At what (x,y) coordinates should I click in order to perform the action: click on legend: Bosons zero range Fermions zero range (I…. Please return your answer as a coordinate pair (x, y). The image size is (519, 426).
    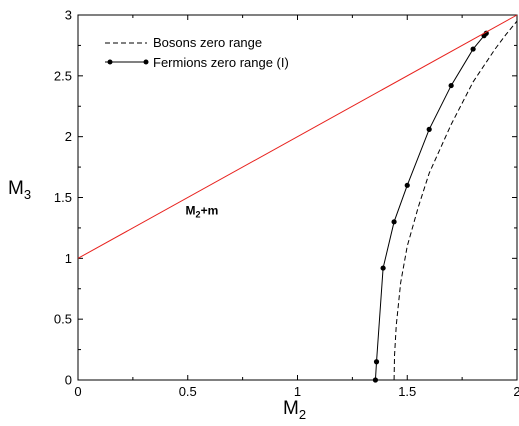
    Looking at the image, I should click on (197, 52).